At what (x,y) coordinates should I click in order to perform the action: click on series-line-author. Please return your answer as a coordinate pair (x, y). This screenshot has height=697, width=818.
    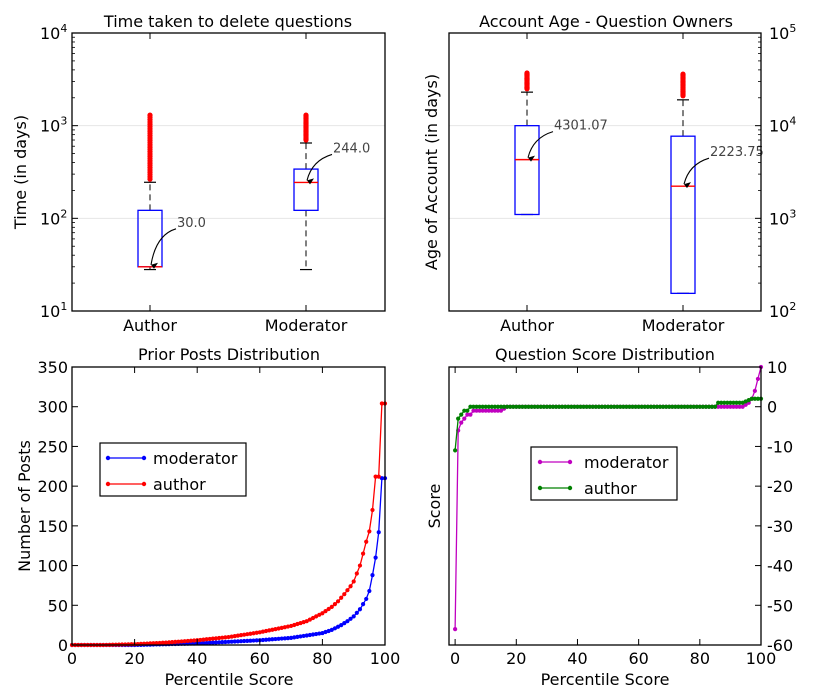
    Looking at the image, I should click on (228, 524).